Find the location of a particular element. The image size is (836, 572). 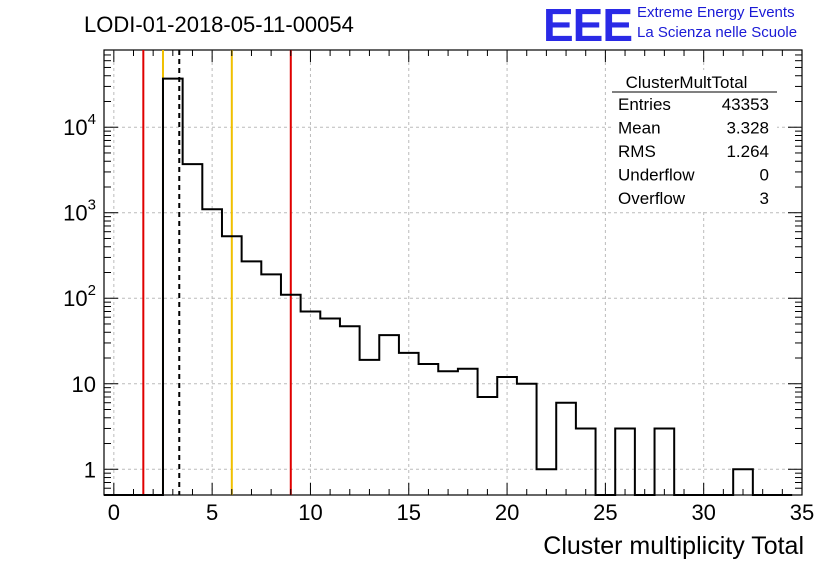

x-tick-label: 0 is located at coordinates (114, 512).